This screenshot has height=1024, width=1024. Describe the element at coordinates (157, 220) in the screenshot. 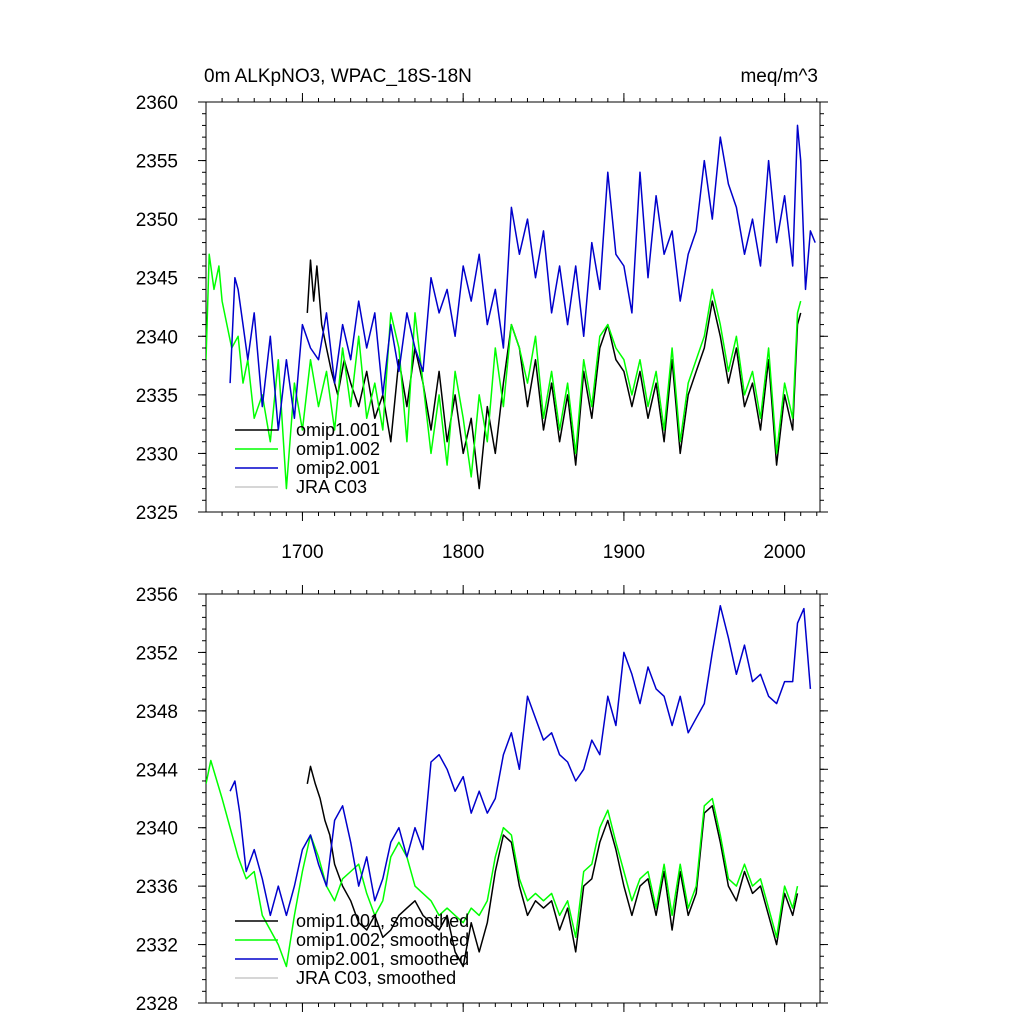

I see `panel0-ytick-label: 2350` at that location.